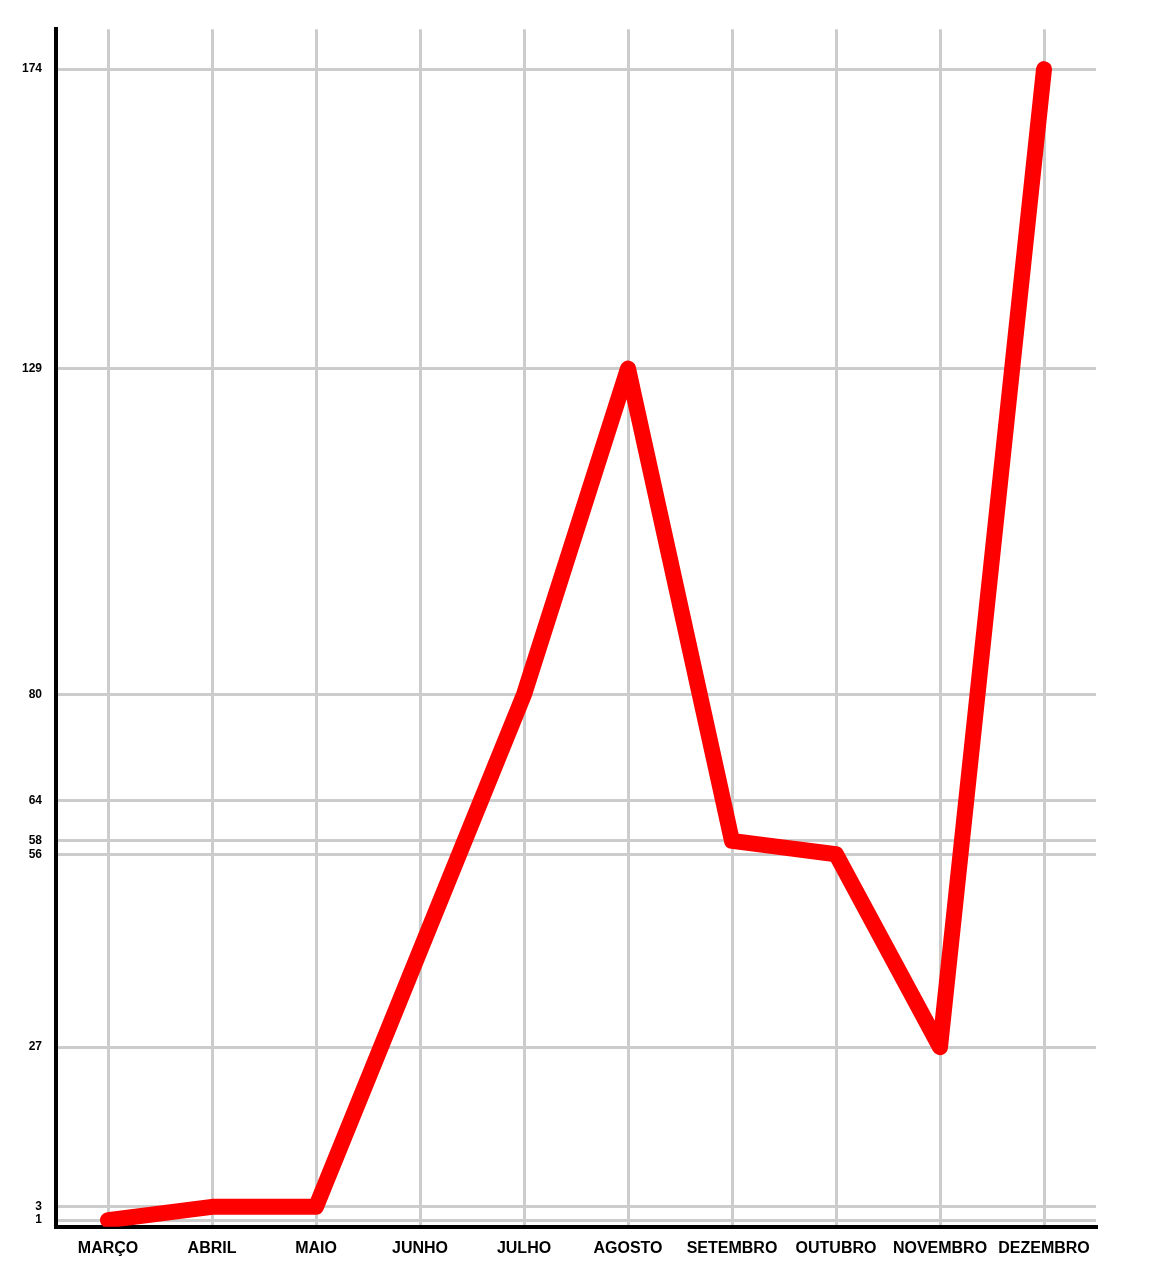 The width and height of the screenshot is (1174, 1280). Describe the element at coordinates (35, 693) in the screenshot. I see `y-tick-label: 80` at that location.